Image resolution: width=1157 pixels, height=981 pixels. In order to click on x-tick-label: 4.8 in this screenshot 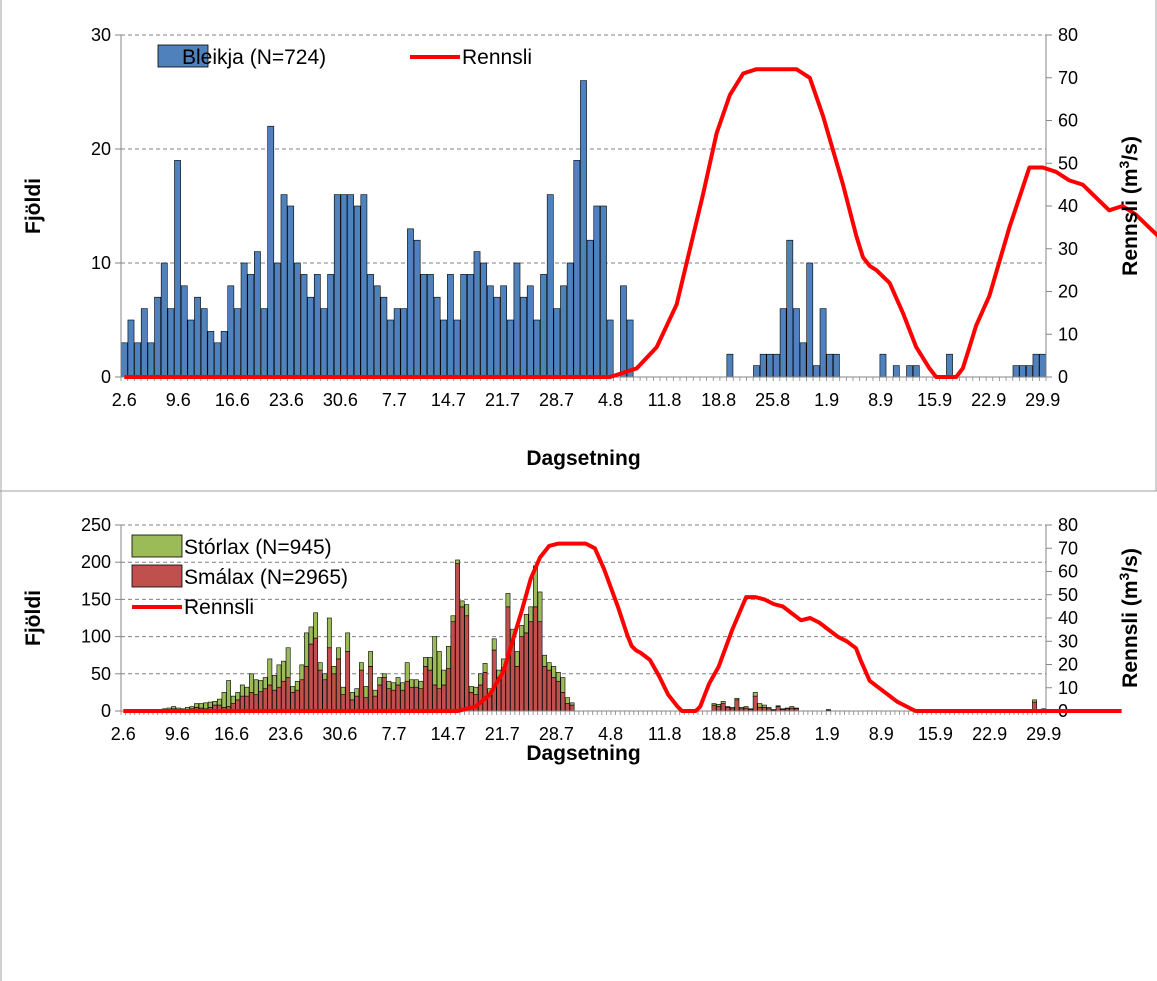, I will do `click(610, 400)`.